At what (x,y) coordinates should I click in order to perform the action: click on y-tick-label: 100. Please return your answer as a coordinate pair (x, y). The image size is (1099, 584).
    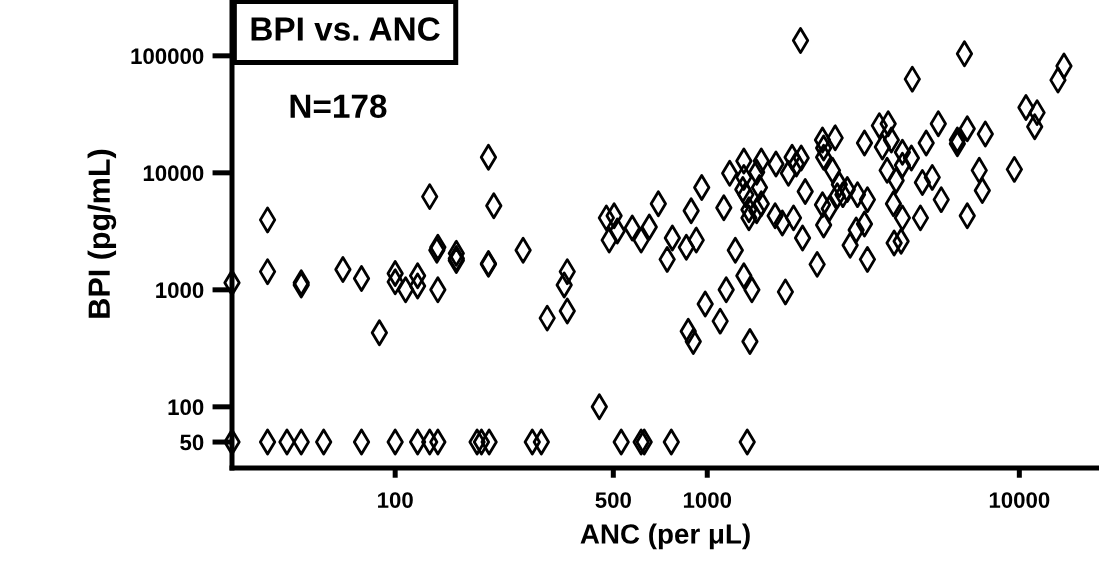
    Looking at the image, I should click on (186, 407).